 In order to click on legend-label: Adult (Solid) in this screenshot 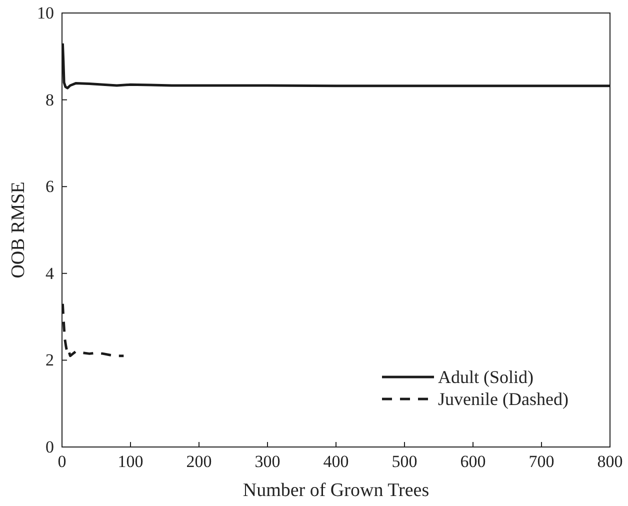, I will do `click(486, 377)`.